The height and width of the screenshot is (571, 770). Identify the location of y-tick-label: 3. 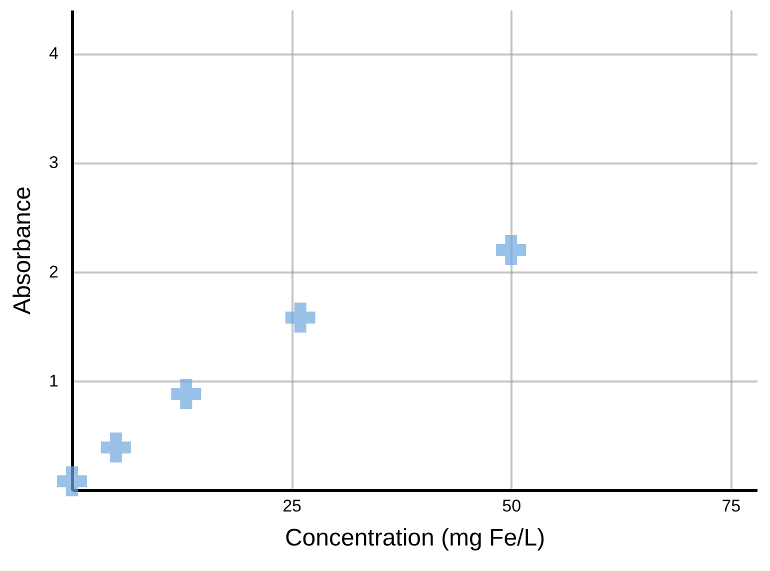
(53, 162).